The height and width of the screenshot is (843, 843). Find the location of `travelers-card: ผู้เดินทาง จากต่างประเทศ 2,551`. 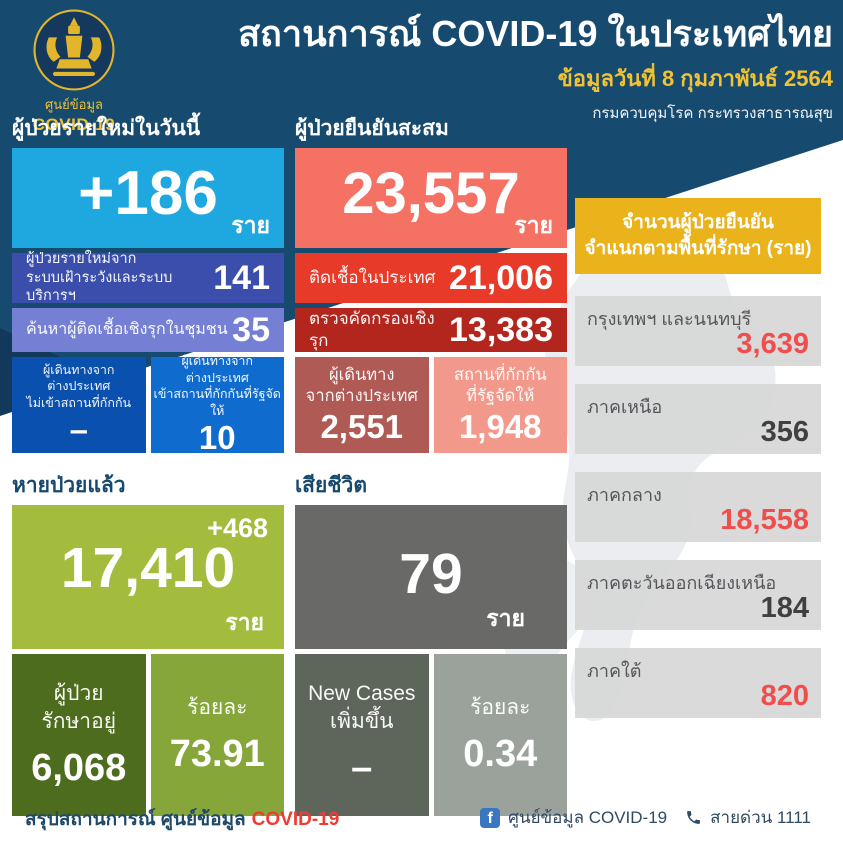

travelers-card: ผู้เดินทาง จากต่างประเทศ 2,551 is located at coordinates (362, 405).